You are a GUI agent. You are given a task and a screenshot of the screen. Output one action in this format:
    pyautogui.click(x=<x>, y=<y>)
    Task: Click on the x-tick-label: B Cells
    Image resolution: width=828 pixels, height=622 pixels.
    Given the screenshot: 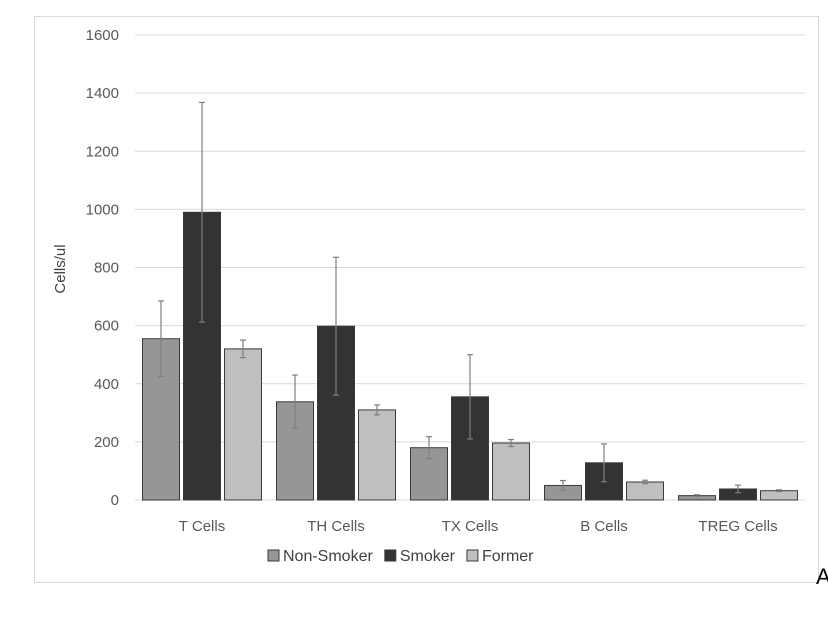 What is the action you would take?
    pyautogui.click(x=604, y=526)
    